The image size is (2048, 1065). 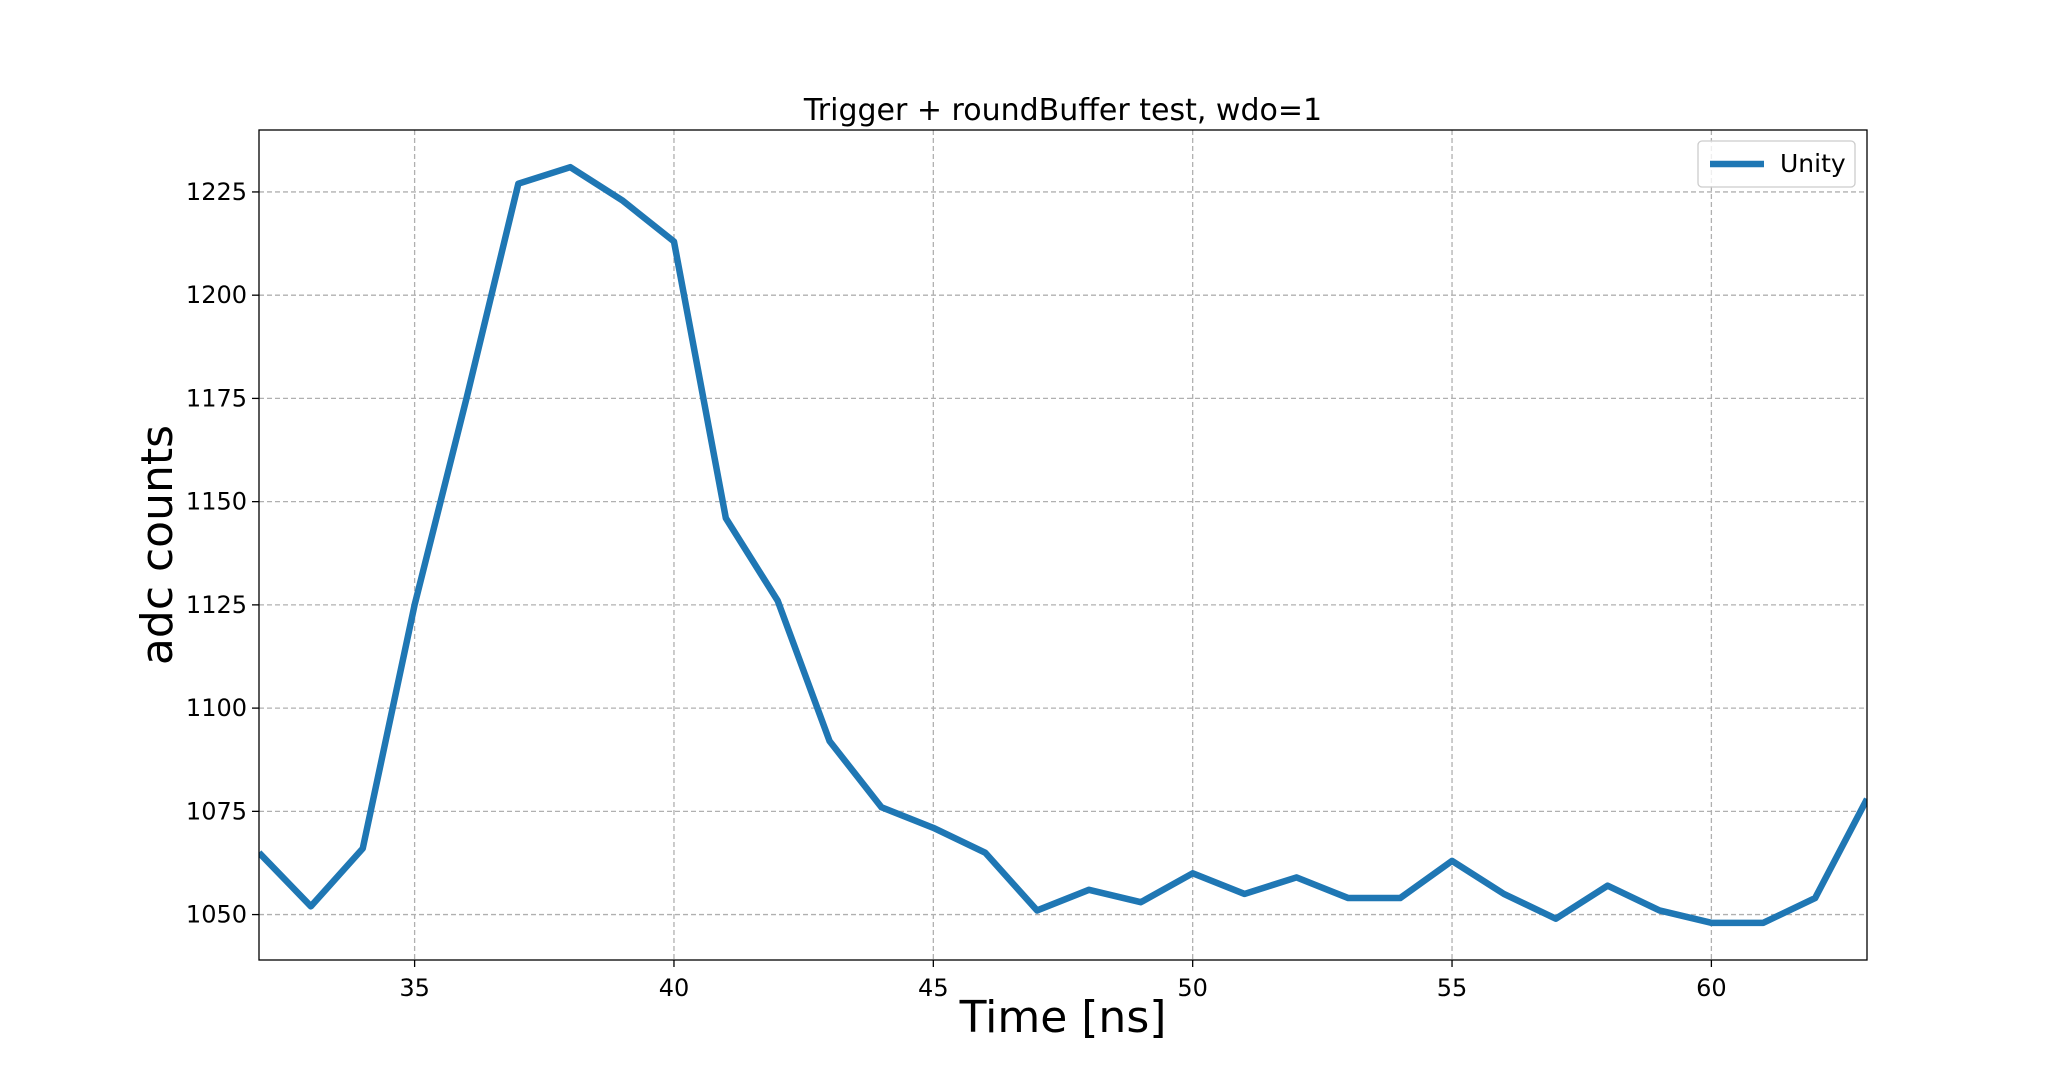 What do you see at coordinates (216, 915) in the screenshot?
I see `y-tick-label: 1050` at bounding box center [216, 915].